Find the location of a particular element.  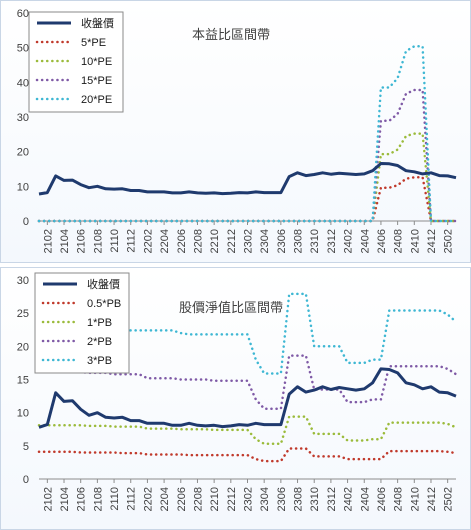

pb-x-tick-label: 2404 is located at coordinates (365, 499).